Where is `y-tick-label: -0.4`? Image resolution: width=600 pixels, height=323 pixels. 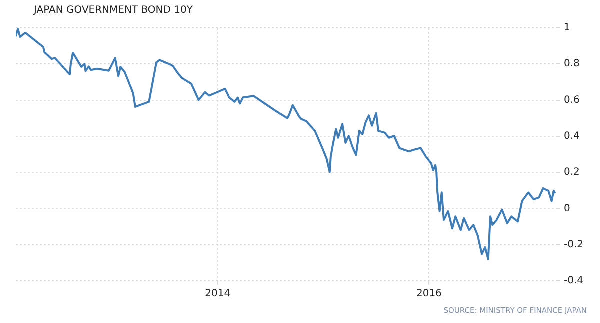
y-tick-label: -0.4 is located at coordinates (574, 281).